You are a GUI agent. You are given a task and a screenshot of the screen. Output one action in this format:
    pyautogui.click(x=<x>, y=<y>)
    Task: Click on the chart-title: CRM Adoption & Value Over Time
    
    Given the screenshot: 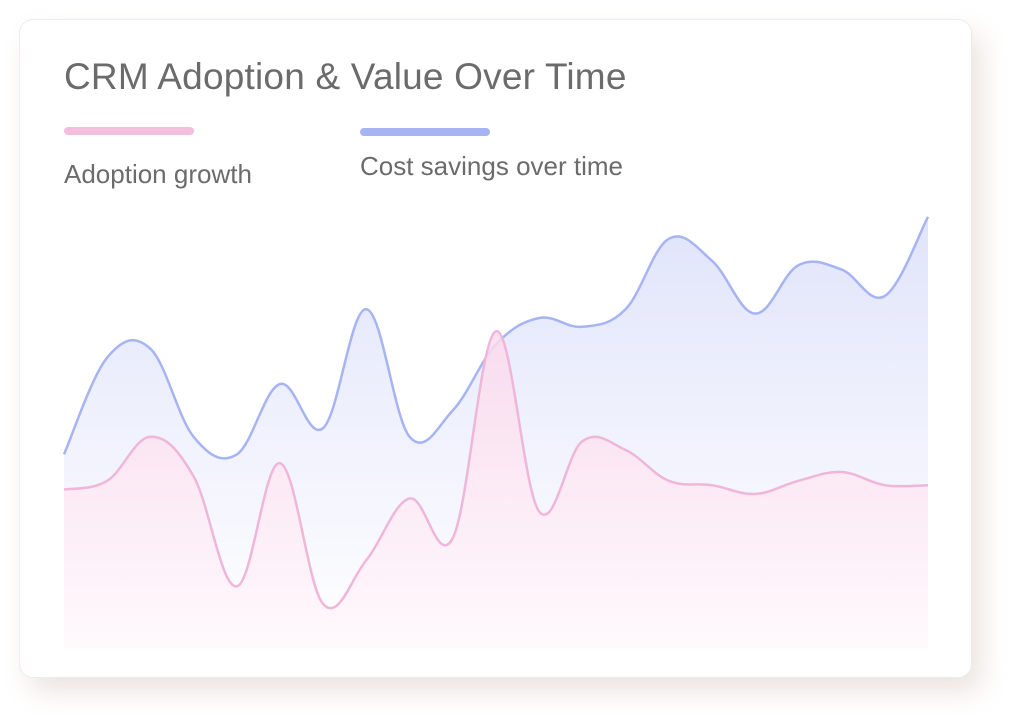 What is the action you would take?
    pyautogui.click(x=345, y=76)
    